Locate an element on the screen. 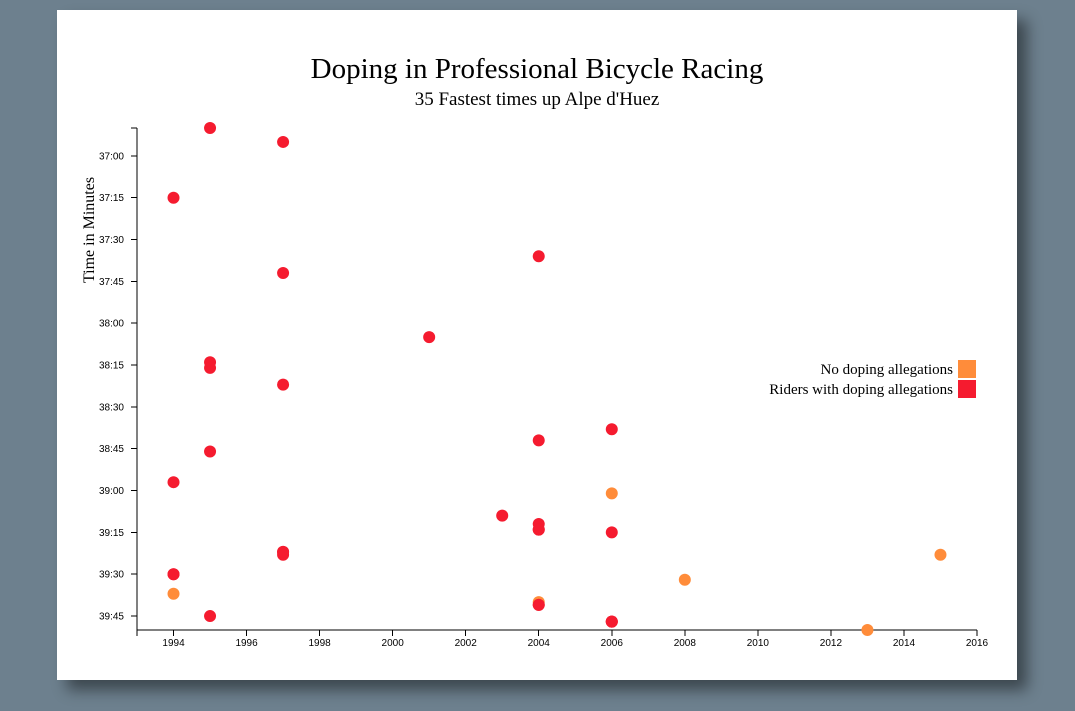  y-tick: 37:15 is located at coordinates (118, 198).